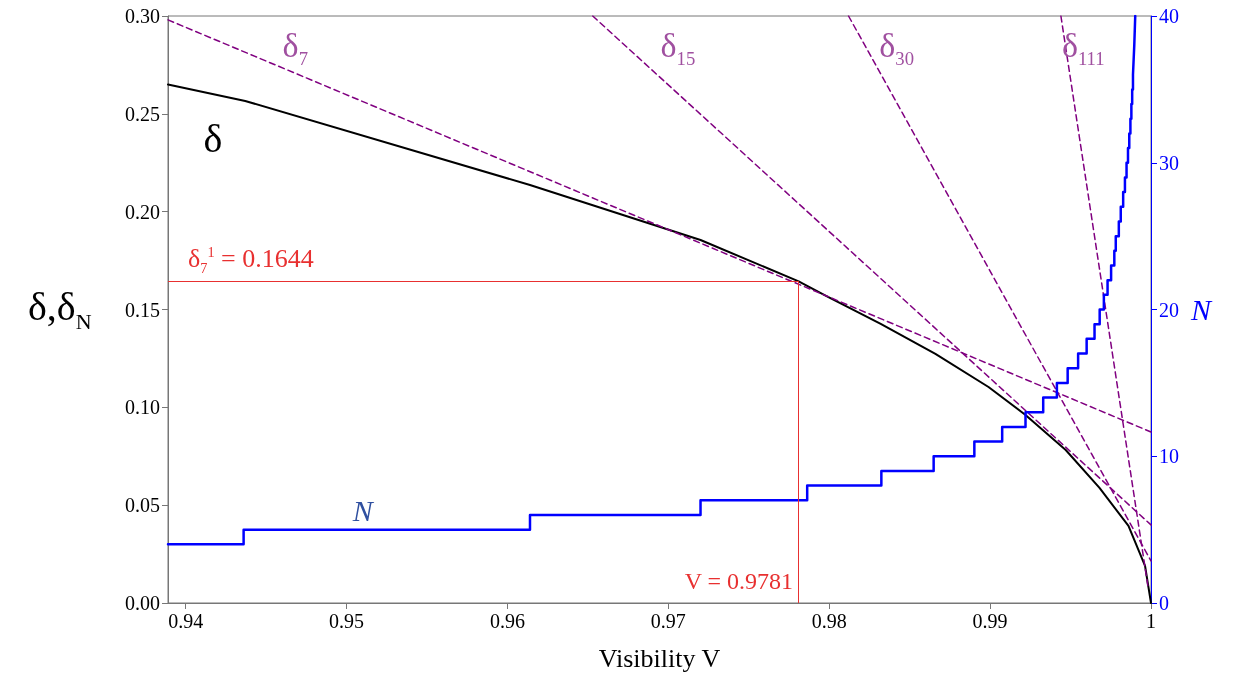 The image size is (1243, 690). I want to click on series-label: δ$_{30}$, so click(897, 48).